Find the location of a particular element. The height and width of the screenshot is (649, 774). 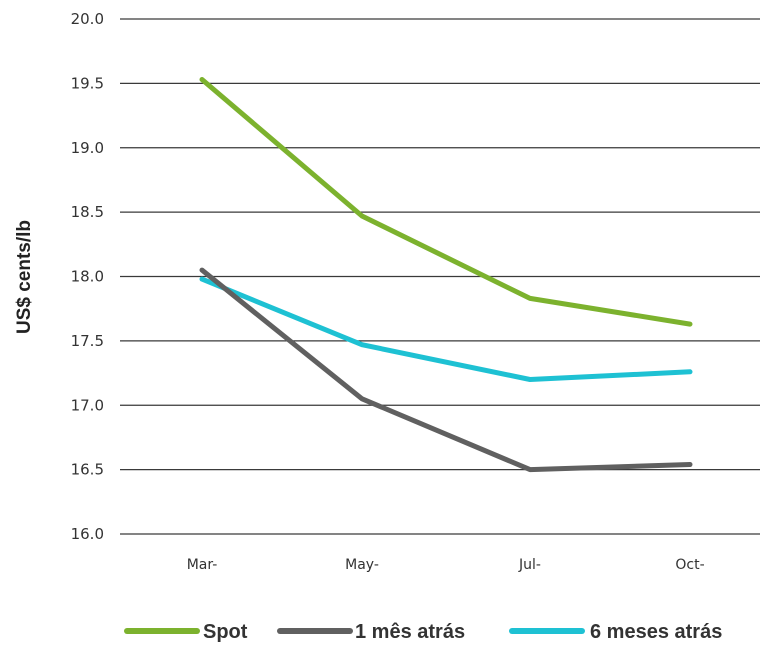

y-axis-ticks: 20.0 19.5 19.0 18.5 18.0 17.5 17.0 16.5 16.0 is located at coordinates (87, 276).